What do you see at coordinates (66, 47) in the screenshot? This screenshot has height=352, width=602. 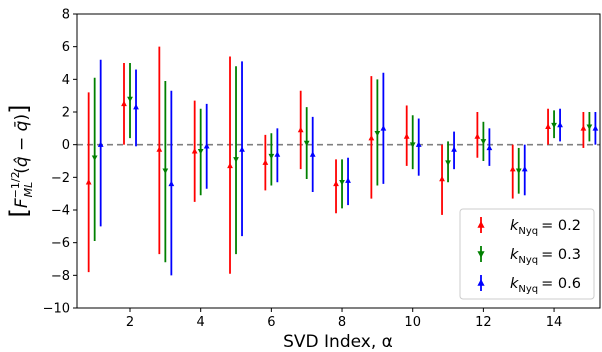 I see `y-tick-label: 6` at bounding box center [66, 47].